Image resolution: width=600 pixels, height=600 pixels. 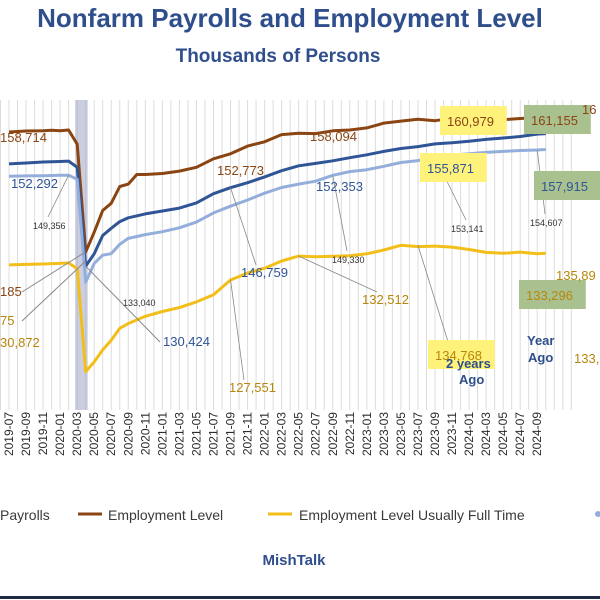 I want to click on value-label-75: 75, so click(x=7, y=320).